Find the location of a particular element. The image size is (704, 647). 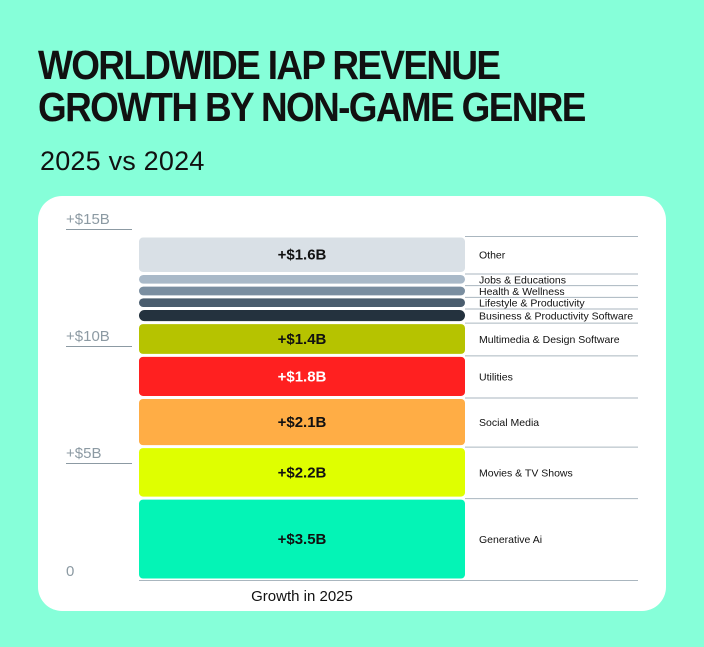

legend-label: Jobs & Educations is located at coordinates (522, 280).